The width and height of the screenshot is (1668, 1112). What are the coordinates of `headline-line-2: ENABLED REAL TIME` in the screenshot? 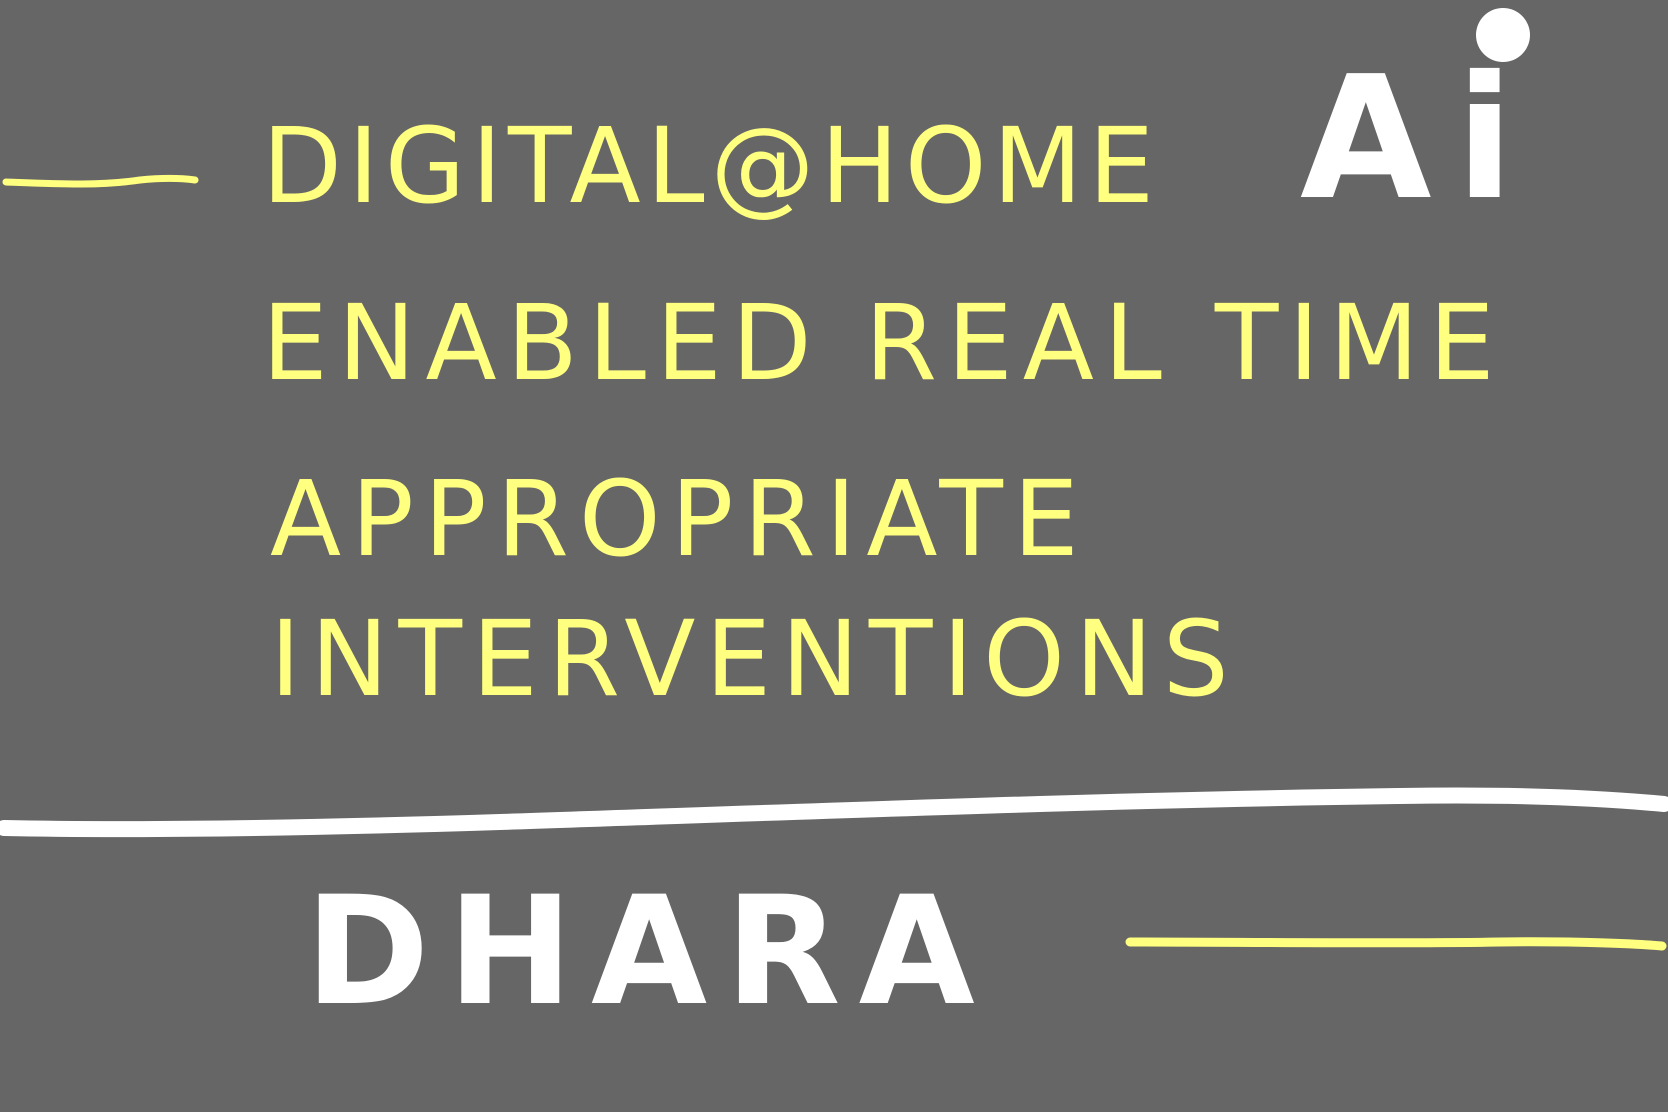 It's located at (883, 343).